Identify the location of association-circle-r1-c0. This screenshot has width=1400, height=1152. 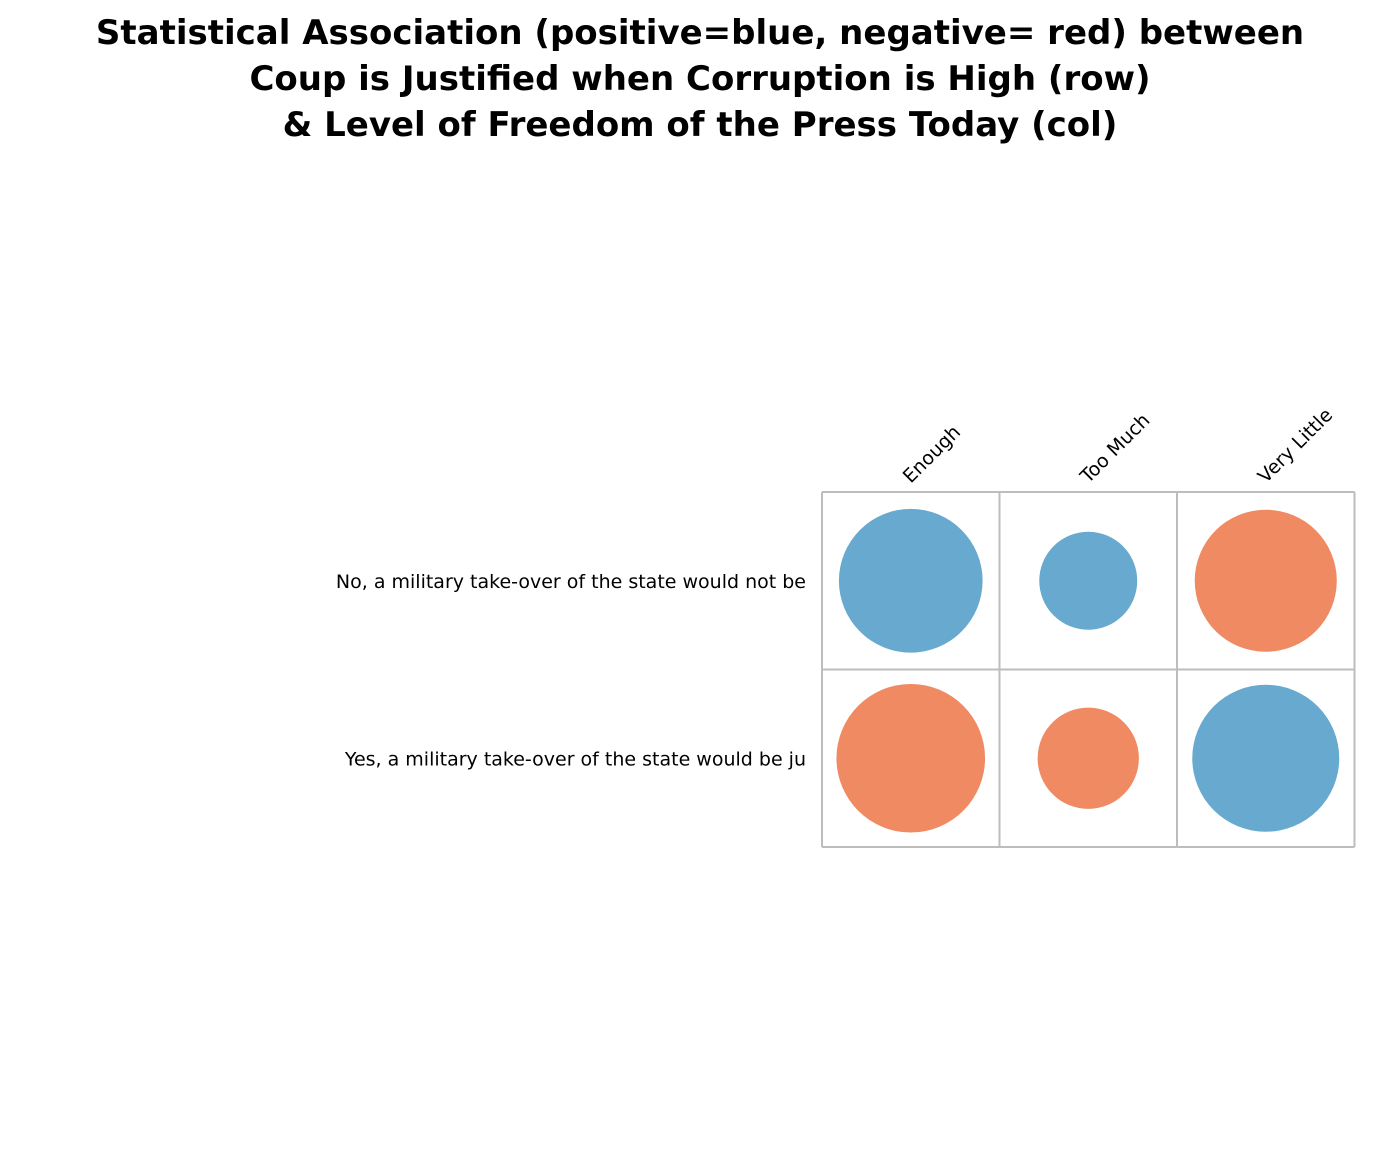
(911, 758).